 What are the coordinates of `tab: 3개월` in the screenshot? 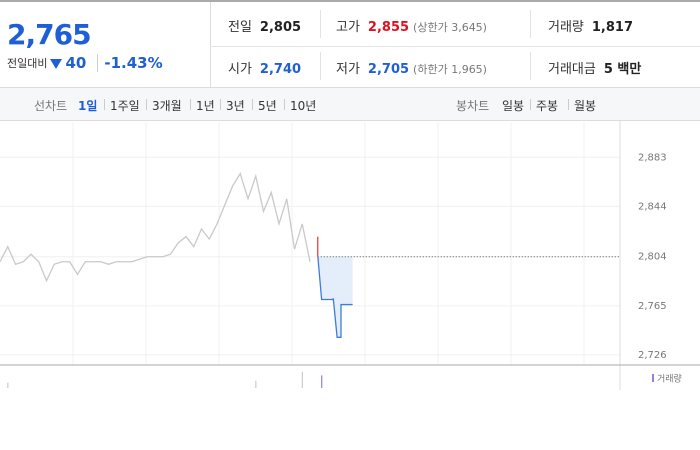 It's located at (167, 106).